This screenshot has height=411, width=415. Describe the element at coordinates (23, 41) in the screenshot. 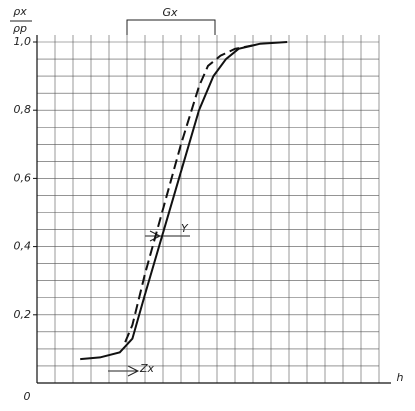

I see `y-tick-label: 1,0` at that location.